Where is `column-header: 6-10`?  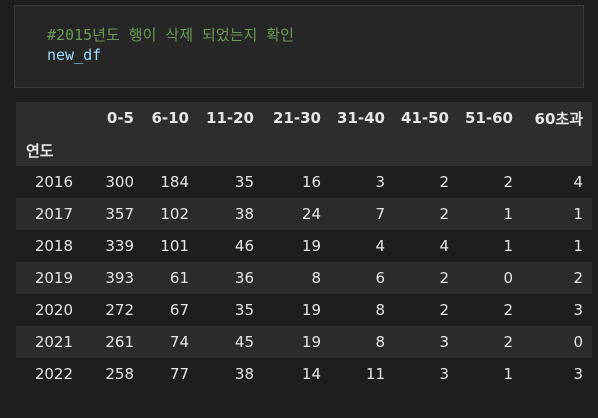
column-header: 6-10 is located at coordinates (170, 118).